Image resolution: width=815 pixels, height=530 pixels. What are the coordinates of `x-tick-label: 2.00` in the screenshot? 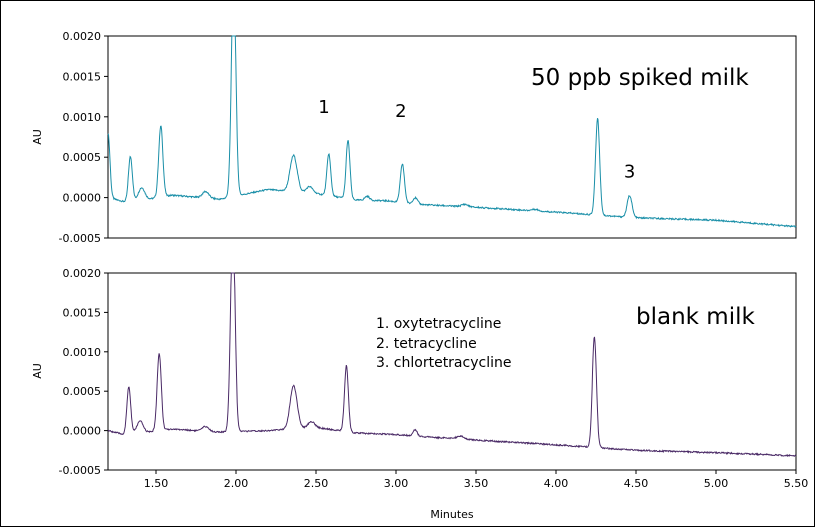 It's located at (236, 483).